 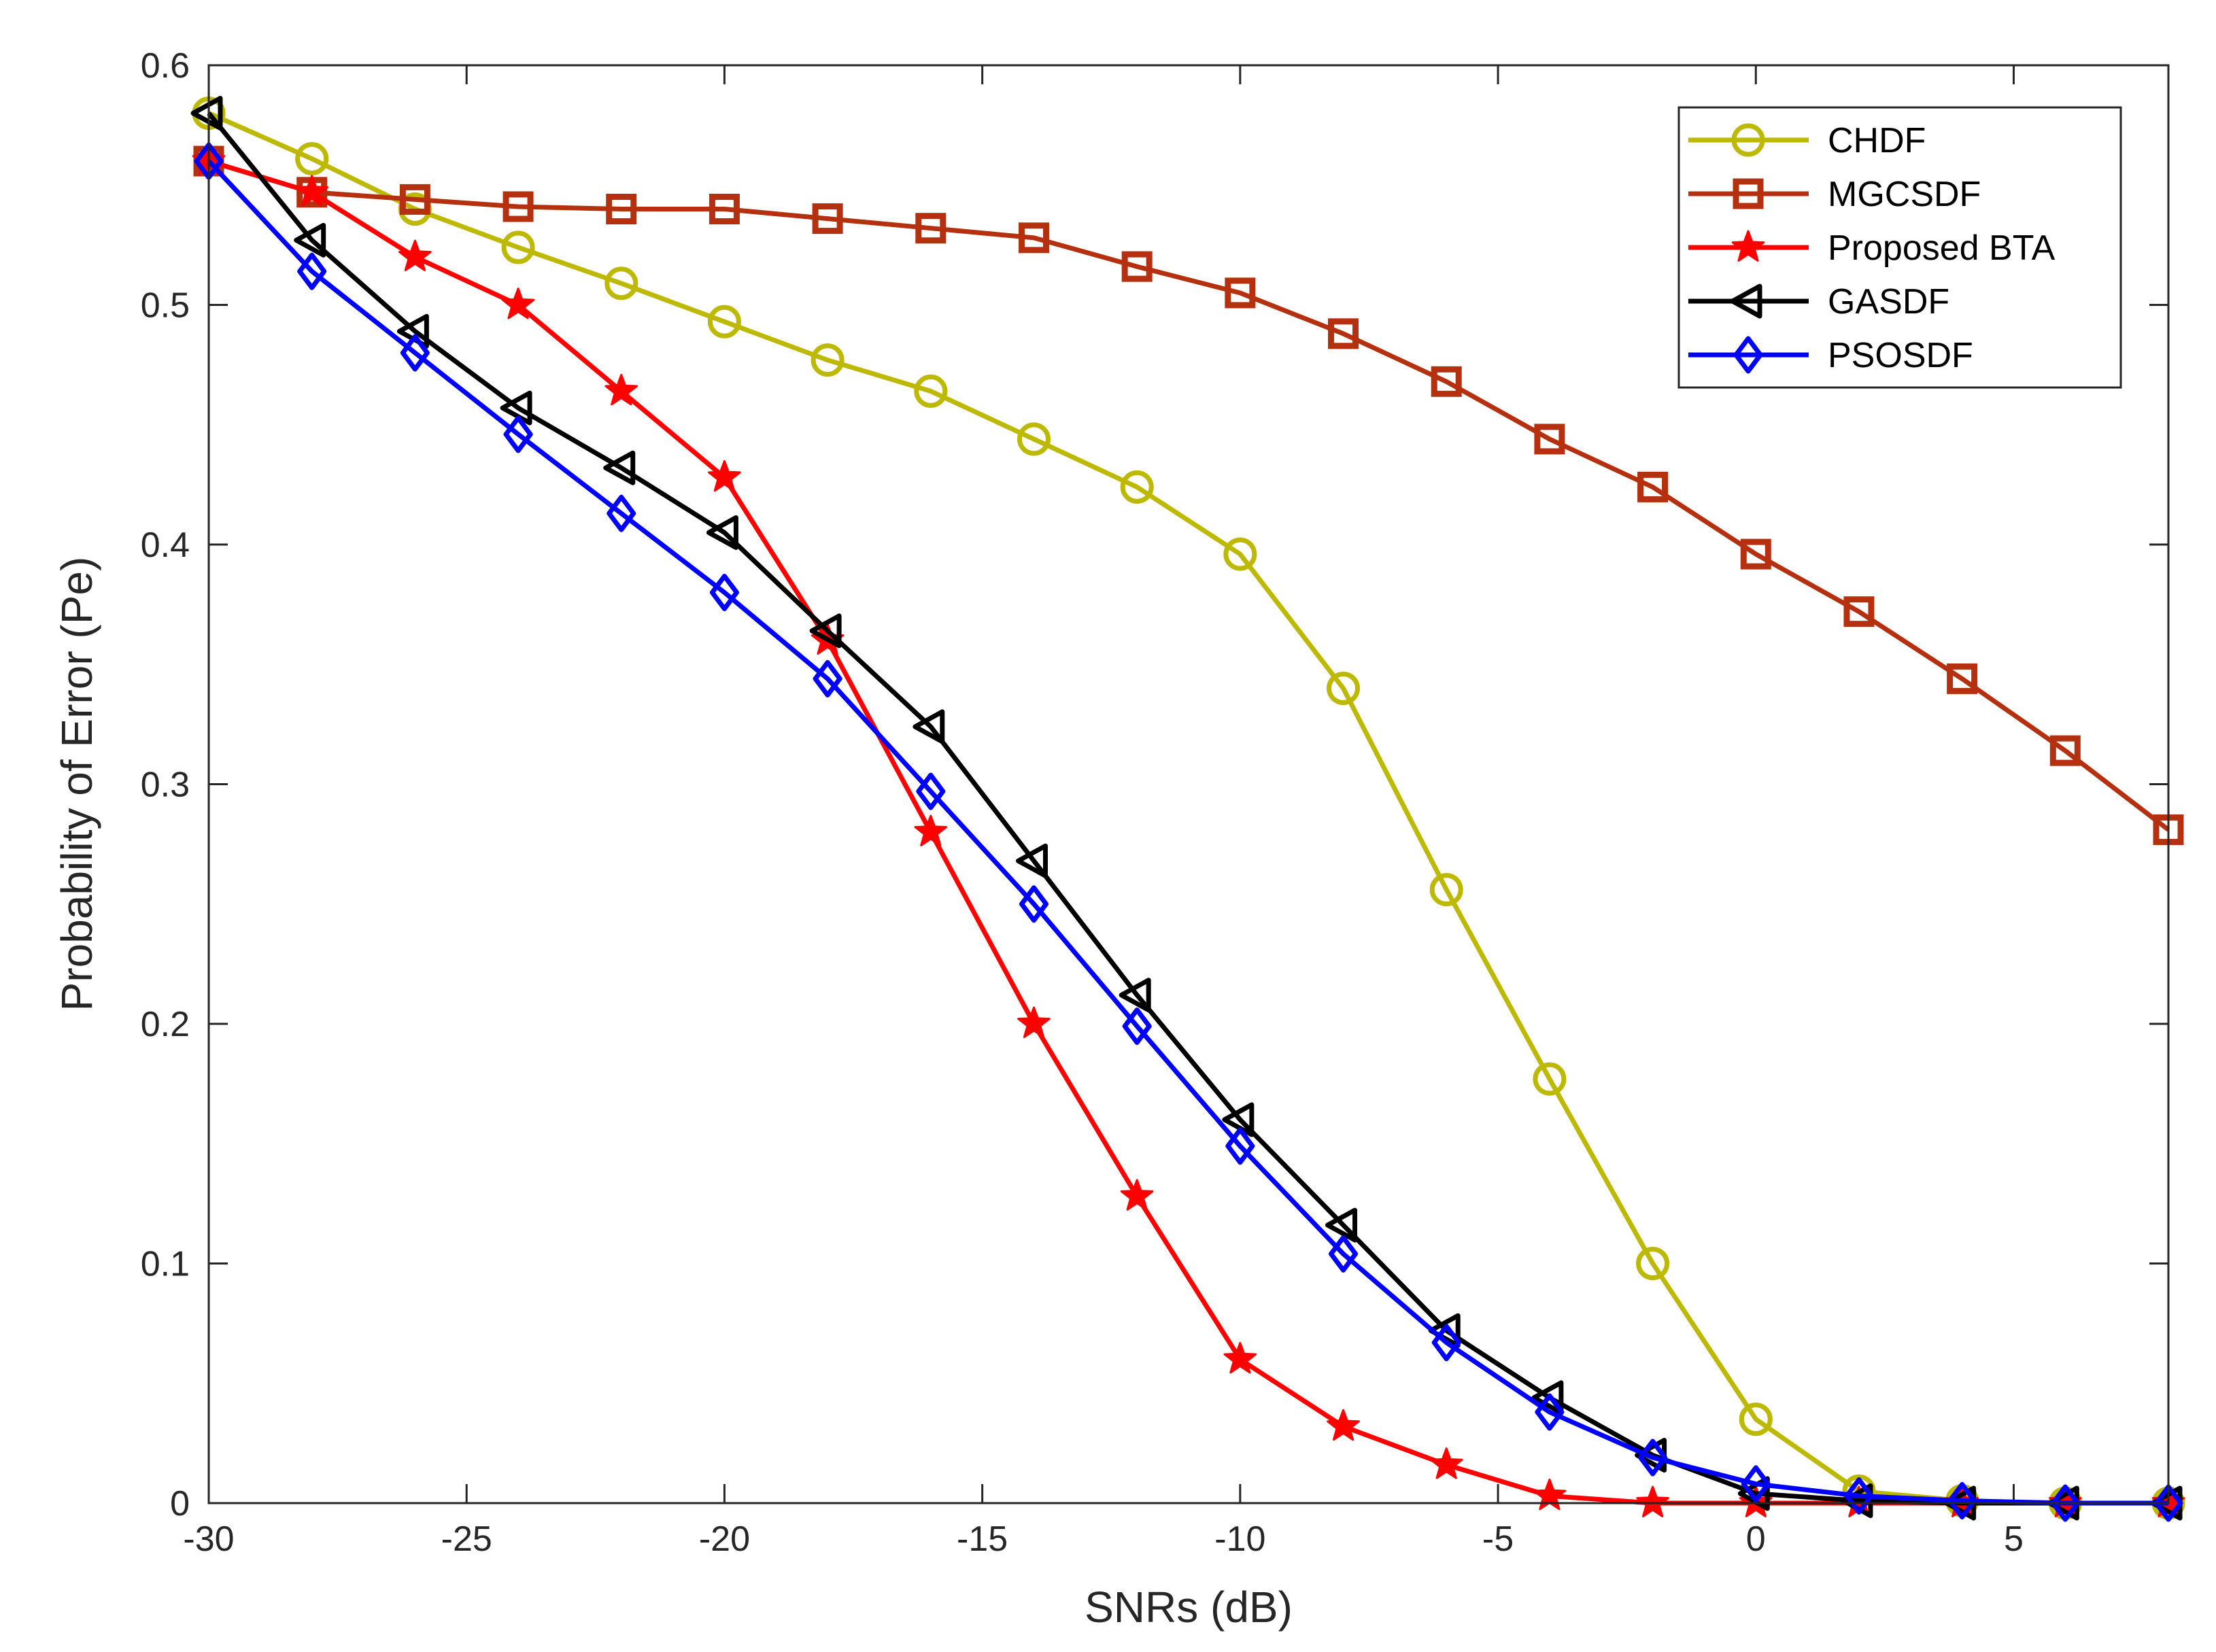 I want to click on y-tick-label: 0.1, so click(x=166, y=1264).